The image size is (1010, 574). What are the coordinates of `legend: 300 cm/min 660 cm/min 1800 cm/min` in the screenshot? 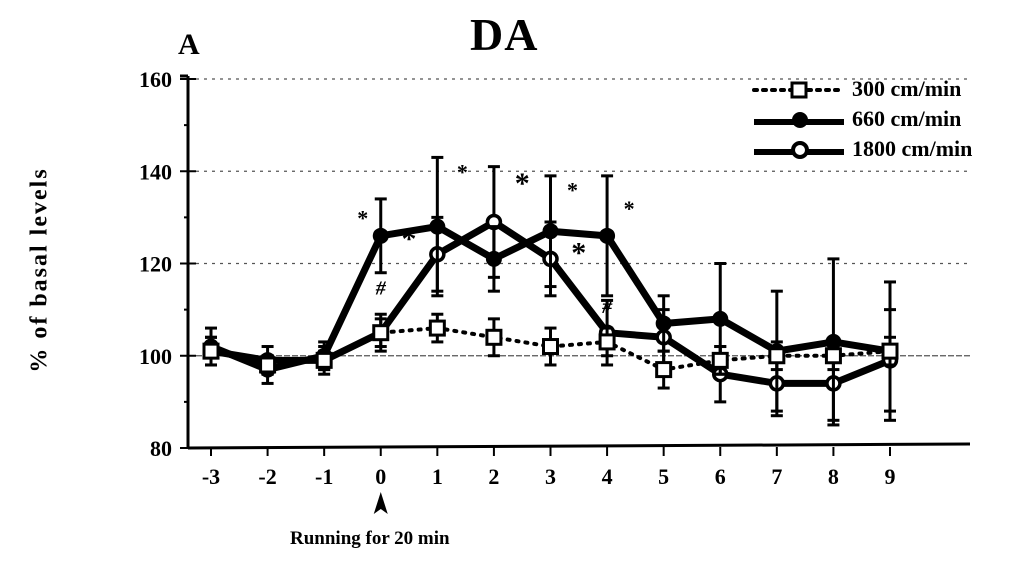 It's located at (877, 119).